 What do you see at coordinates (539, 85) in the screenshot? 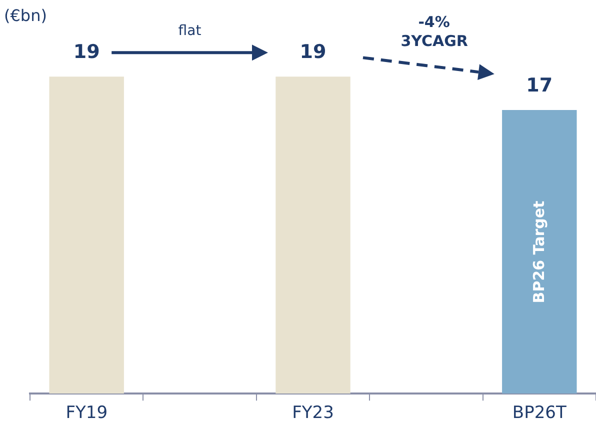
I see `data-label: 17` at bounding box center [539, 85].